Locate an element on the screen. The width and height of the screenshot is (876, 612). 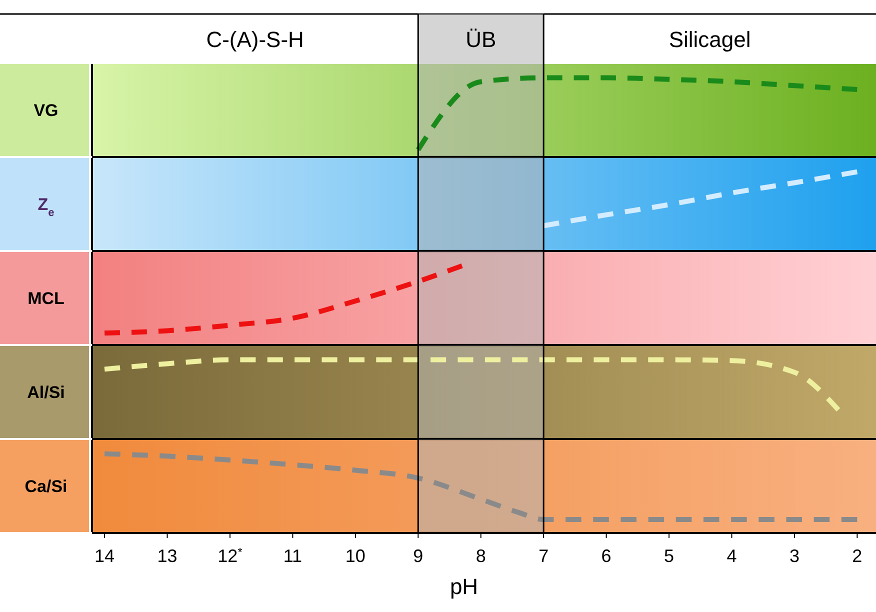
x-tick-label: 8 is located at coordinates (481, 556).